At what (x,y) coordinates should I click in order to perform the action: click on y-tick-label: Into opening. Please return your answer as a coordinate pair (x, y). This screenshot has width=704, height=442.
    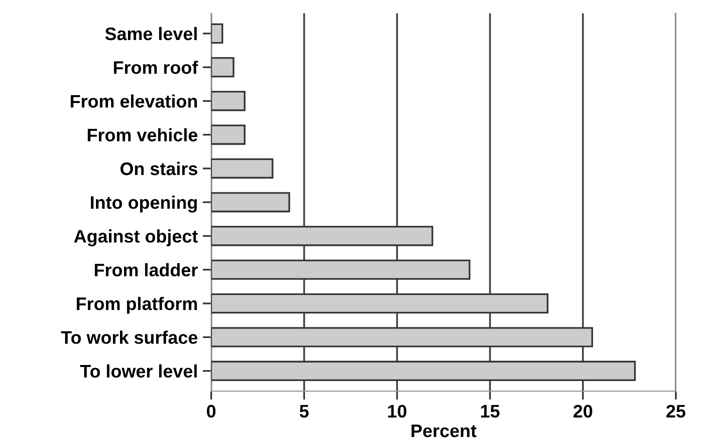
    Looking at the image, I should click on (143, 204).